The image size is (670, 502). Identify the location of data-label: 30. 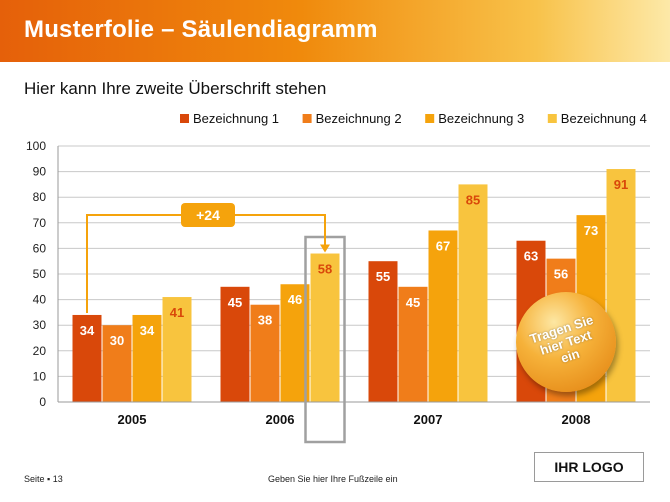
(117, 340).